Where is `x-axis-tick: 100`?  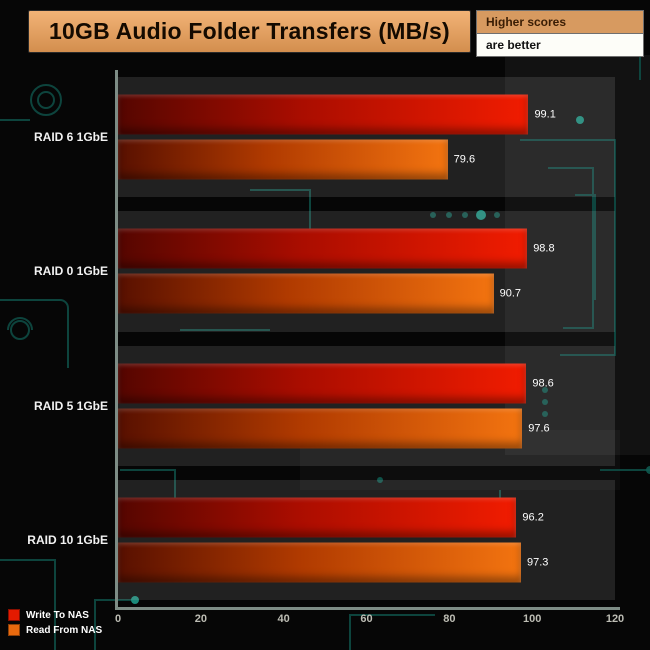
x-axis-tick: 100 is located at coordinates (532, 619).